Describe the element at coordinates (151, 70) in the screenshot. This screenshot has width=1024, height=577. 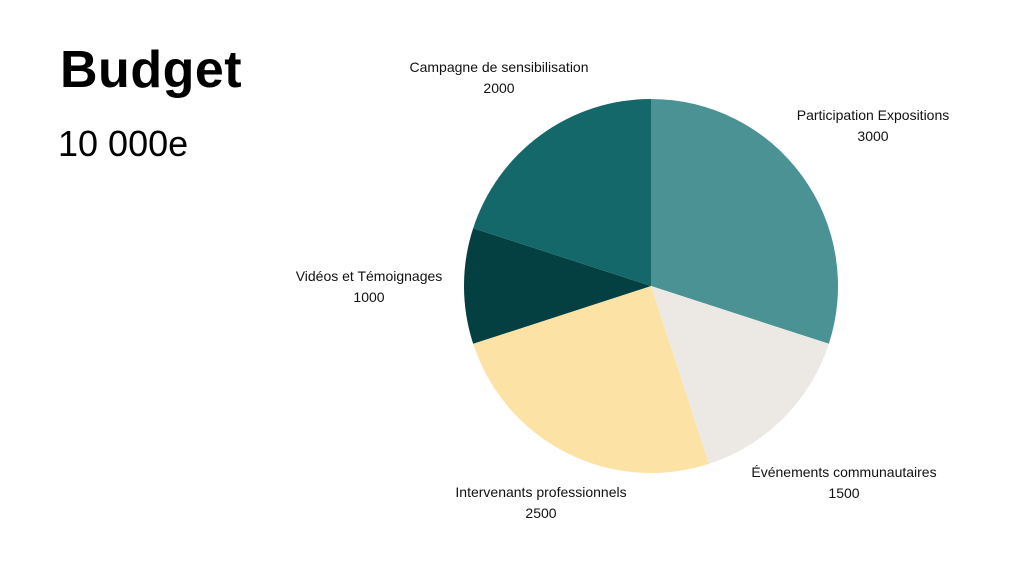
I see `page-title: Budget` at that location.